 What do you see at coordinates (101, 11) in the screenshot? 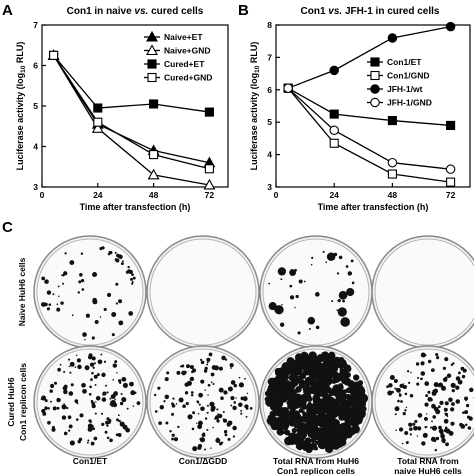
I see `panel-a-title-part-1: Con1 in naive` at bounding box center [101, 11].